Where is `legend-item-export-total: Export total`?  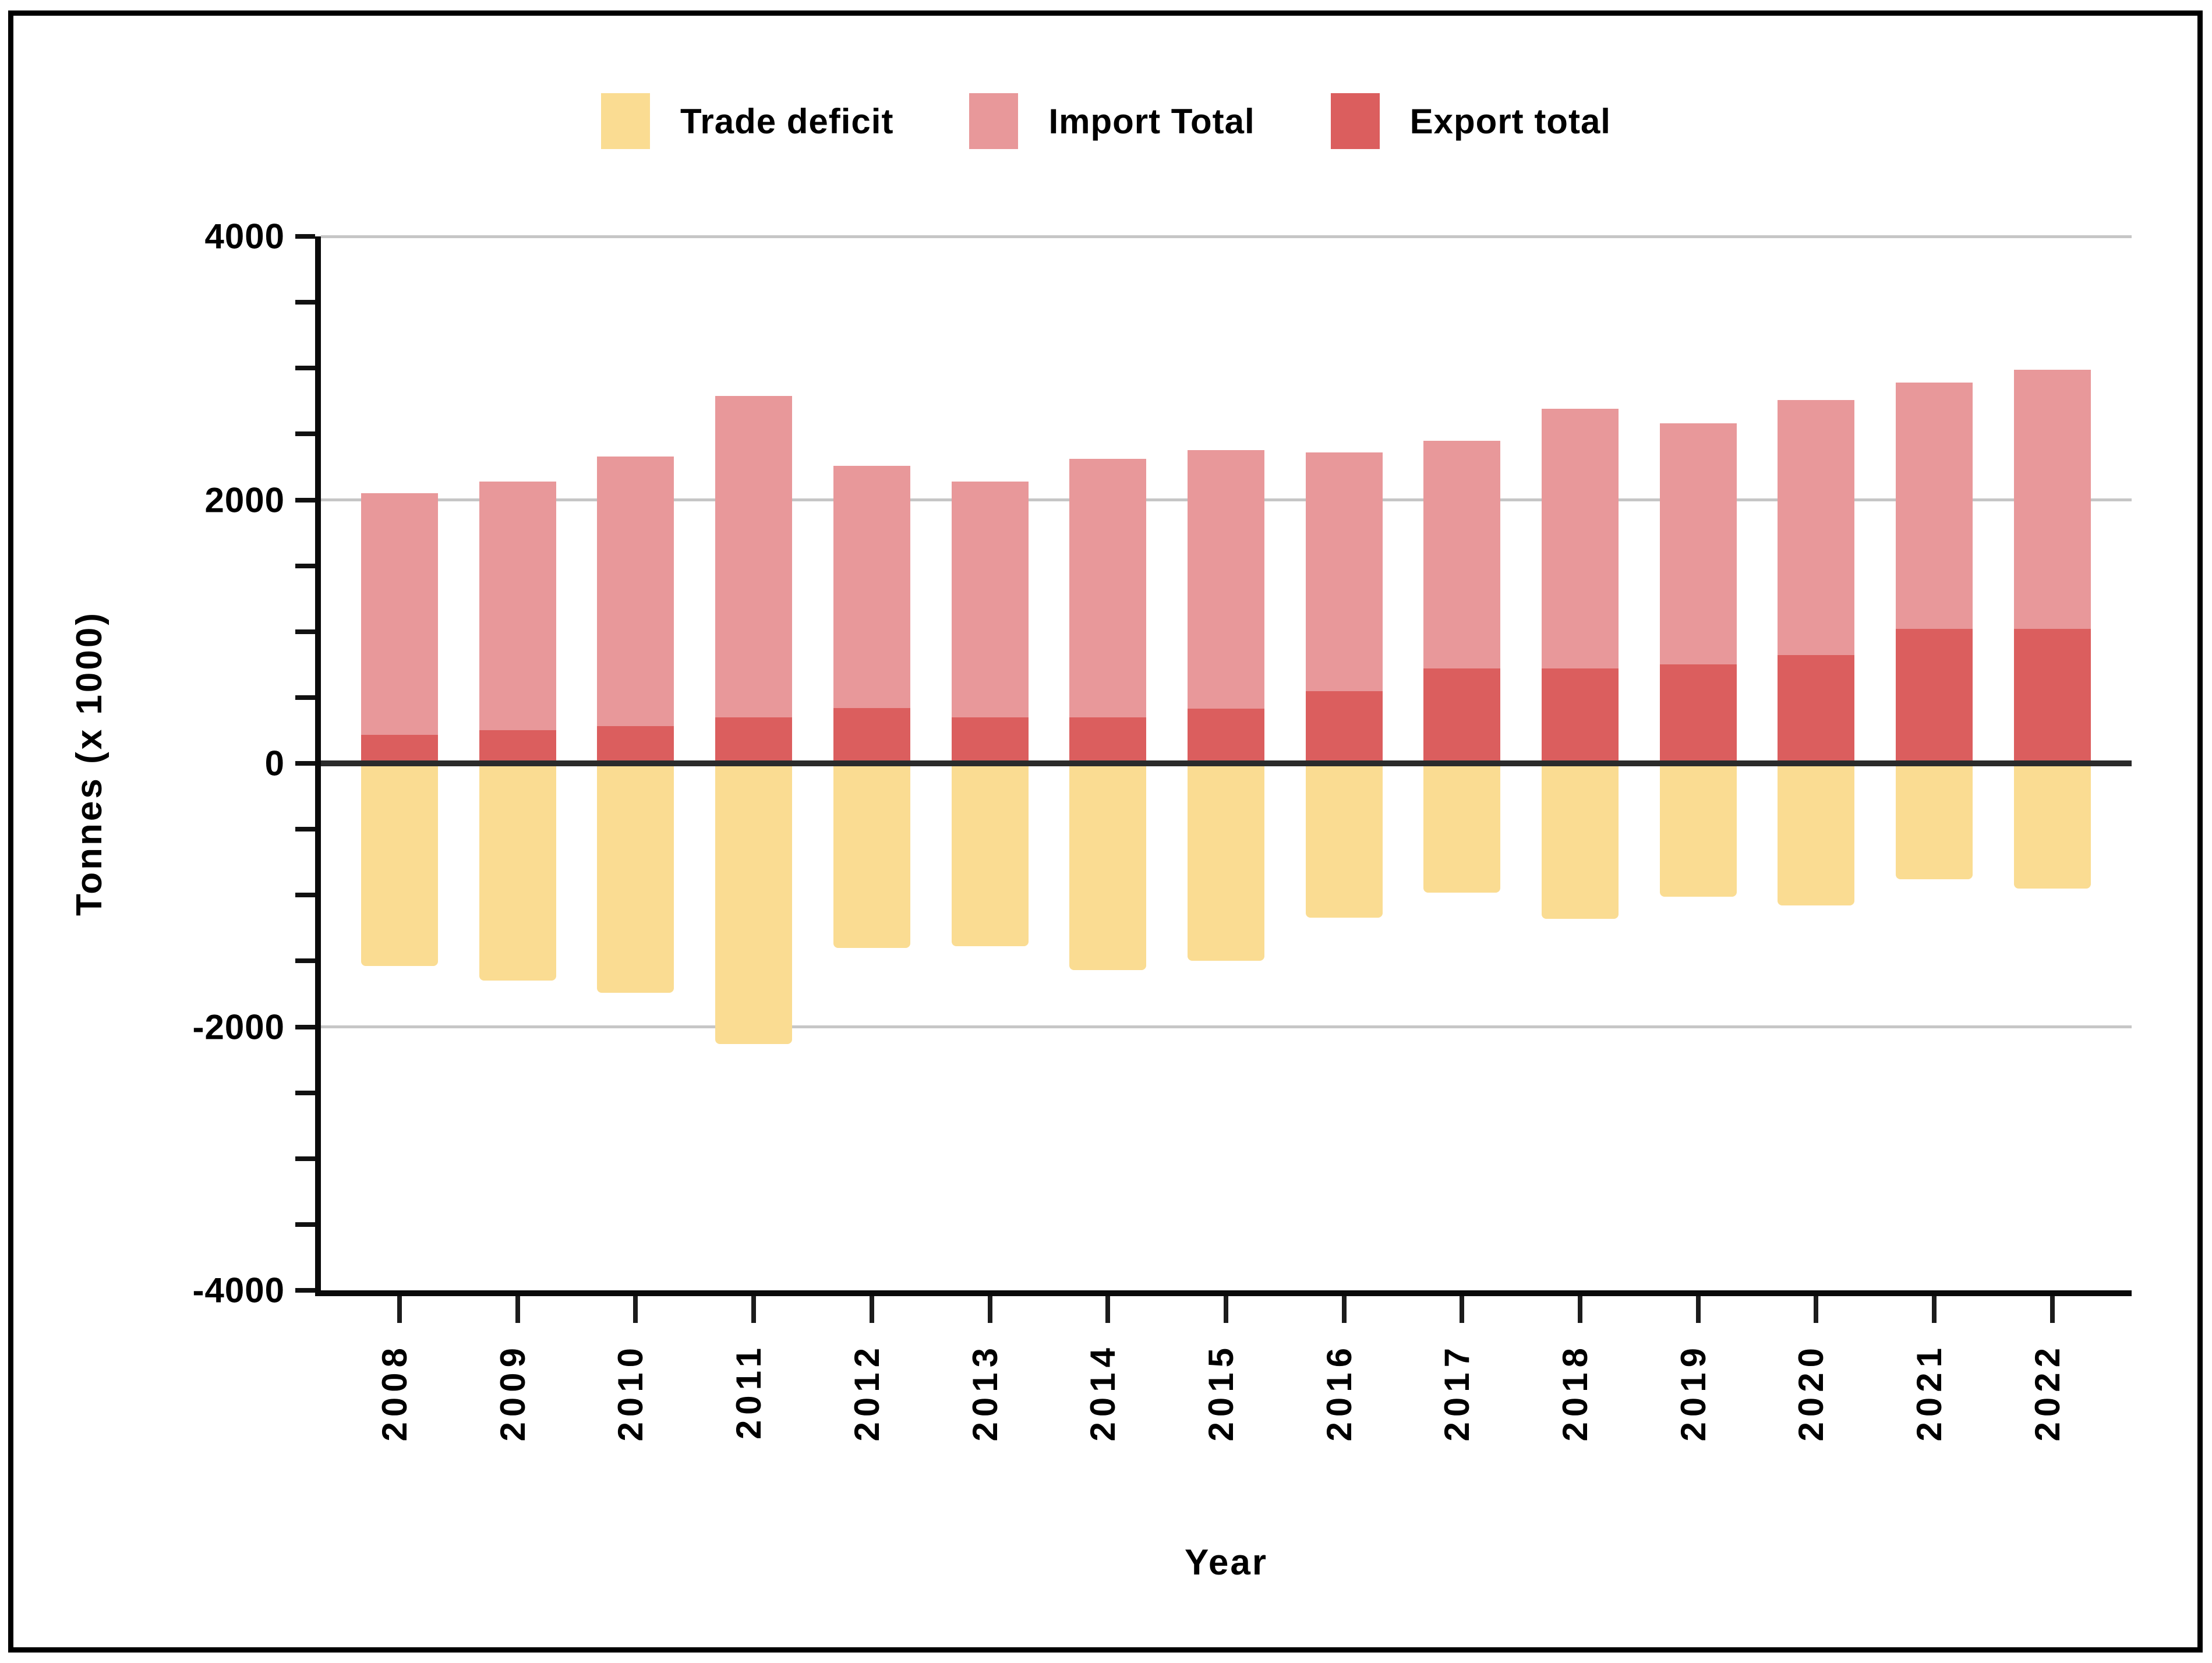
legend-item-export-total: Export total is located at coordinates (1471, 121).